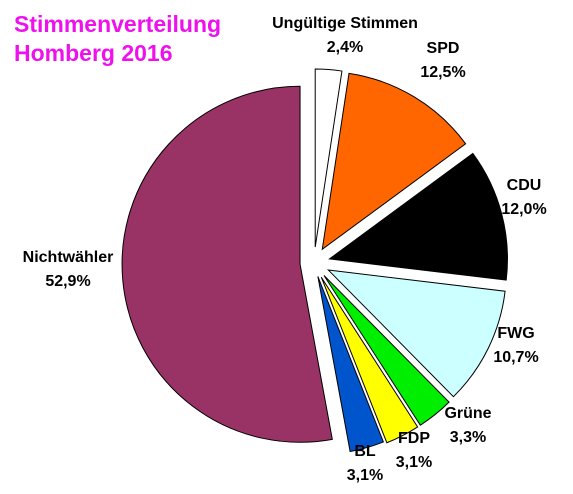  Describe the element at coordinates (345, 47) in the screenshot. I see `slice-value-ung-ltige-stimmen: 2,4%` at that location.